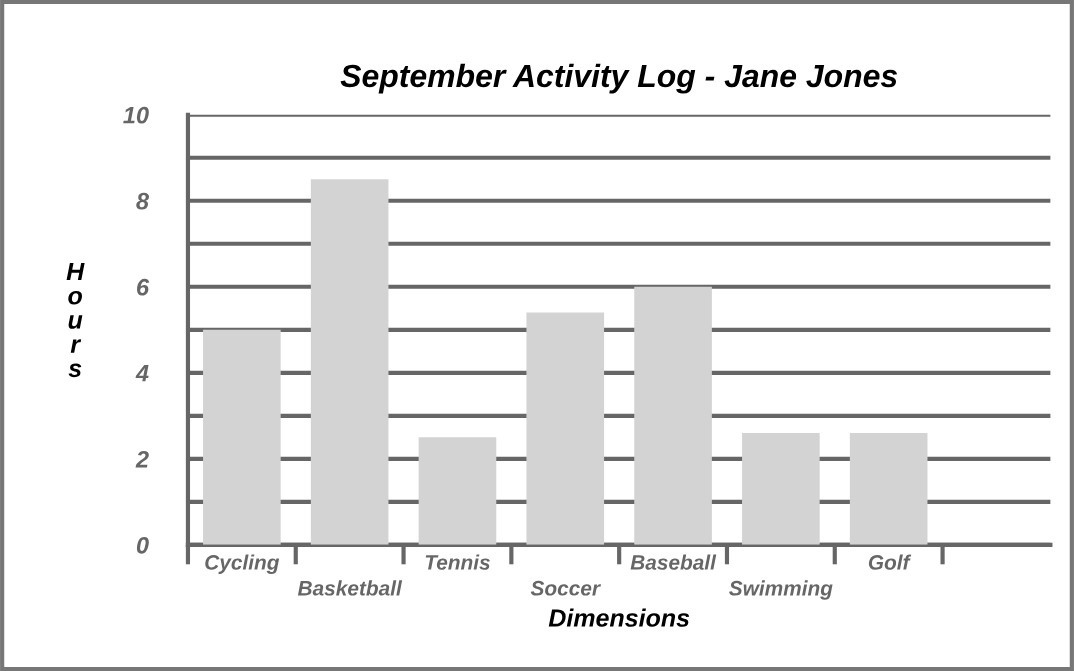 The image size is (1074, 671). I want to click on x-tick-label: Cycling, so click(242, 564).